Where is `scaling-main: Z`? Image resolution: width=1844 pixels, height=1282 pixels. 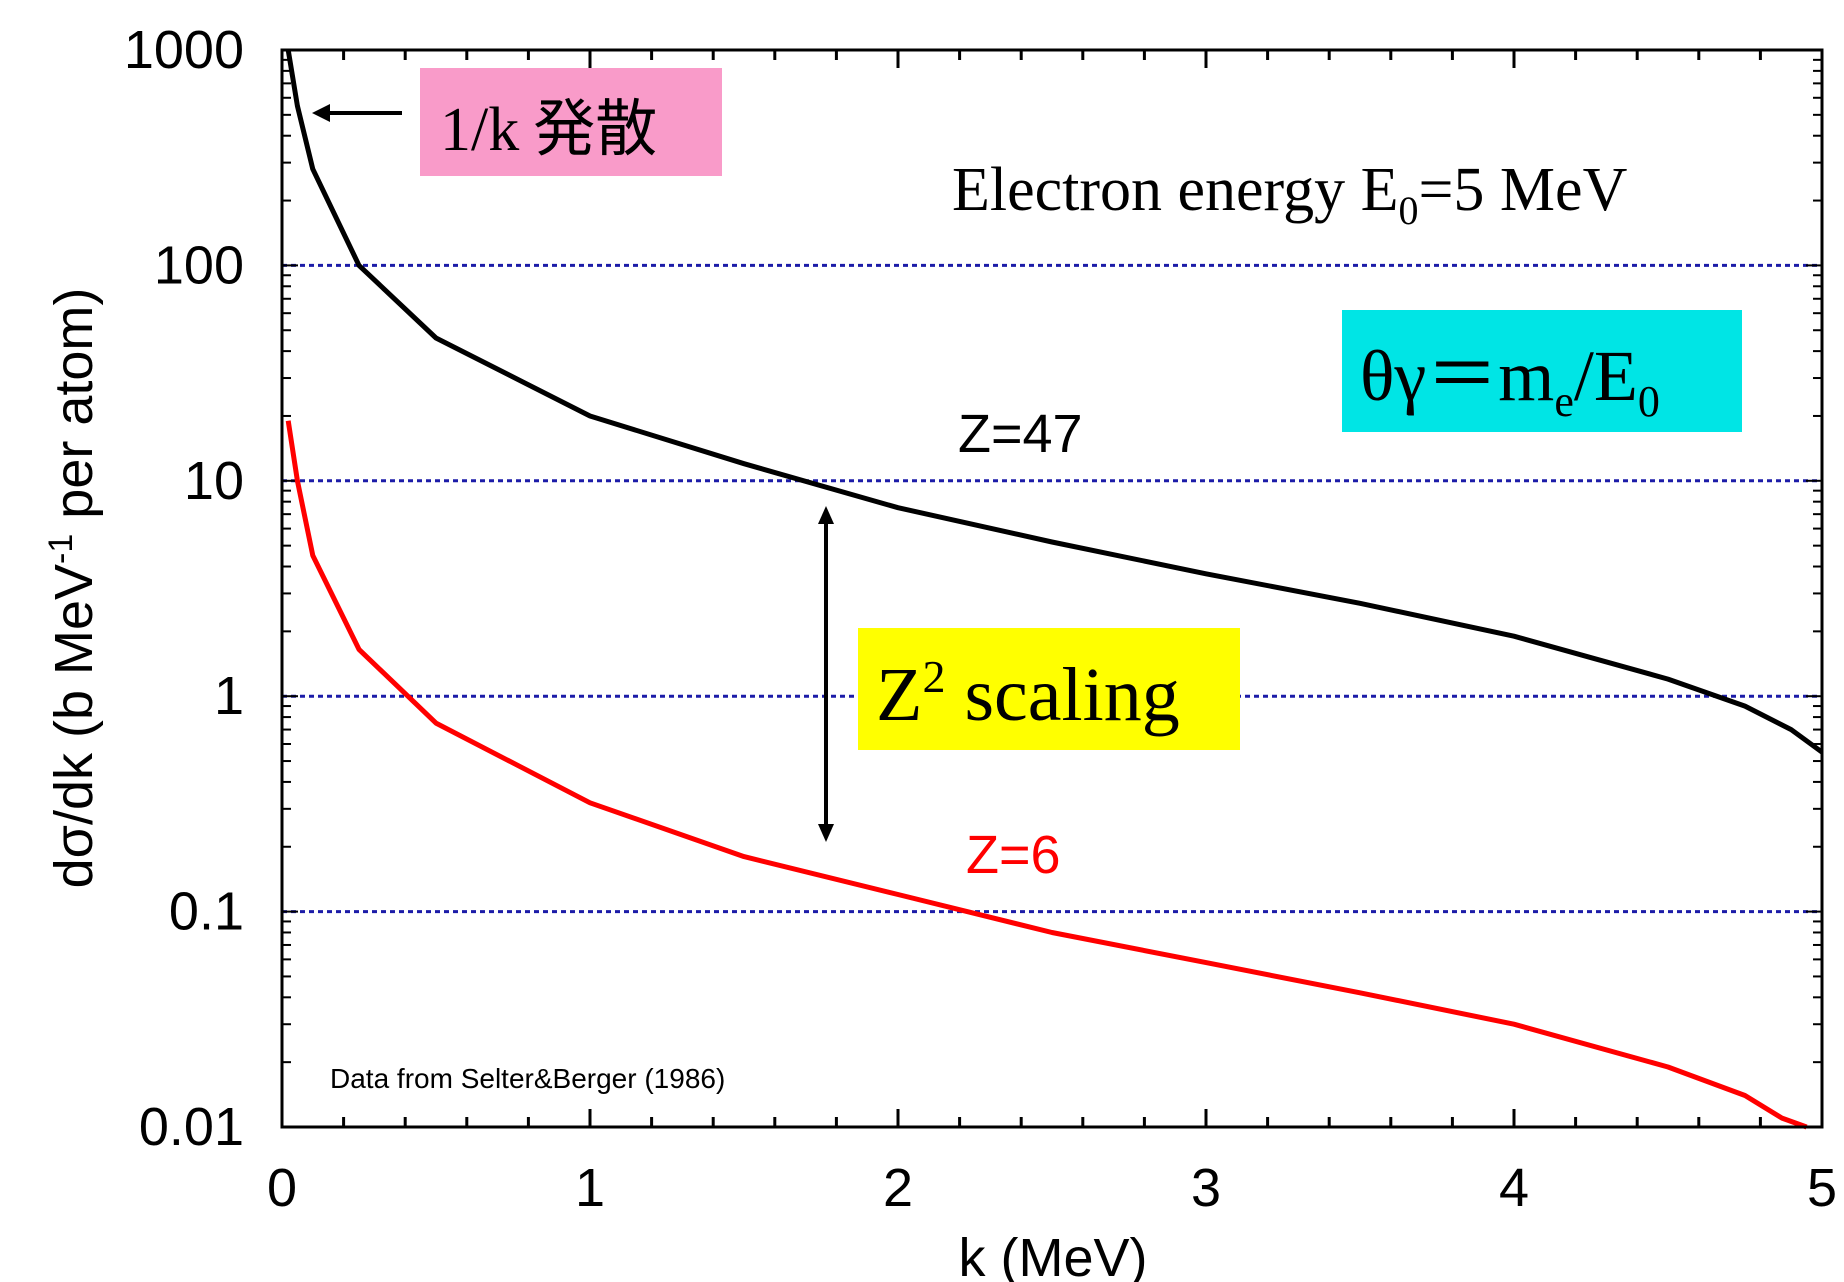 scaling-main: Z is located at coordinates (899, 695).